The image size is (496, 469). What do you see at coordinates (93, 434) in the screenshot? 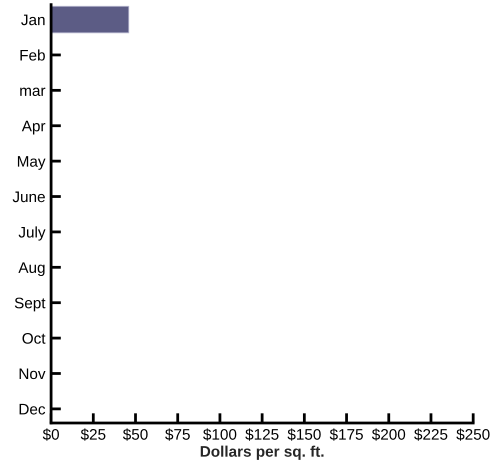
I see `x-tick-label: $25` at bounding box center [93, 434].